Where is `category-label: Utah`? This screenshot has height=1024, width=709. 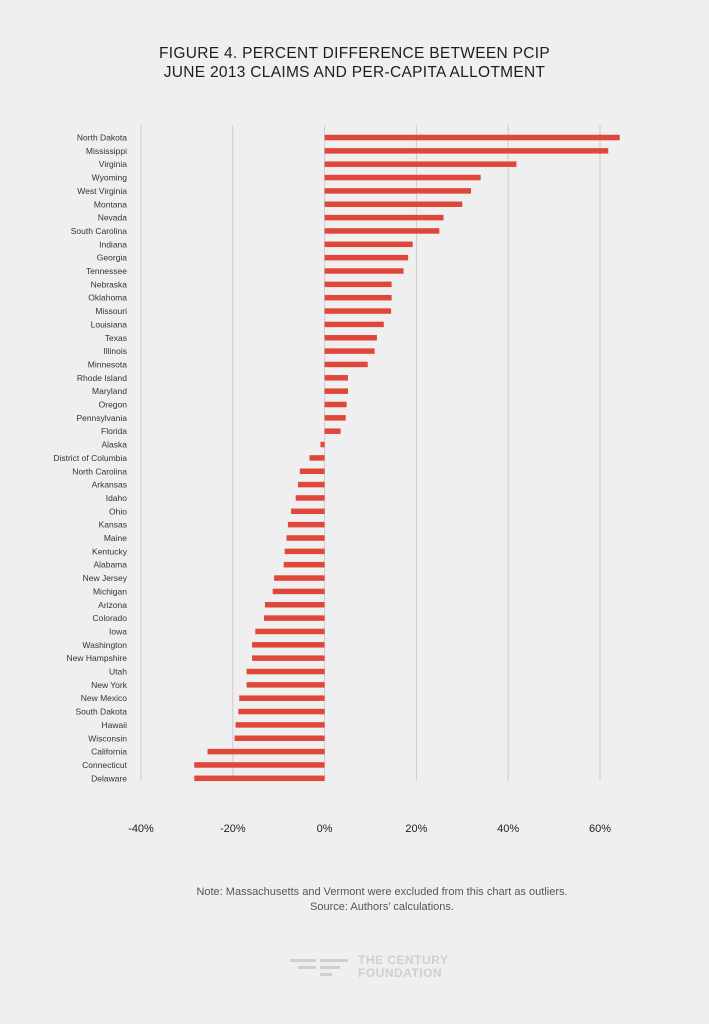
category-label: Utah is located at coordinates (118, 672).